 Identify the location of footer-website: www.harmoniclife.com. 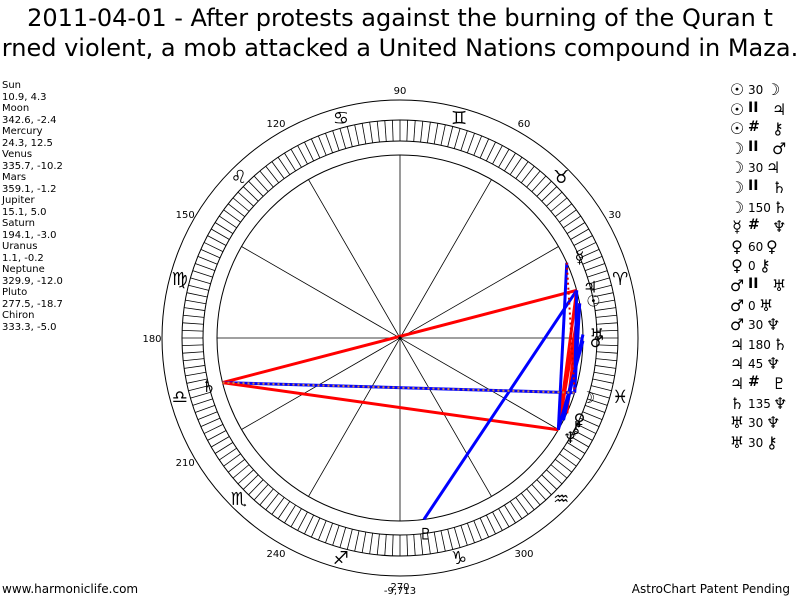
(70, 589).